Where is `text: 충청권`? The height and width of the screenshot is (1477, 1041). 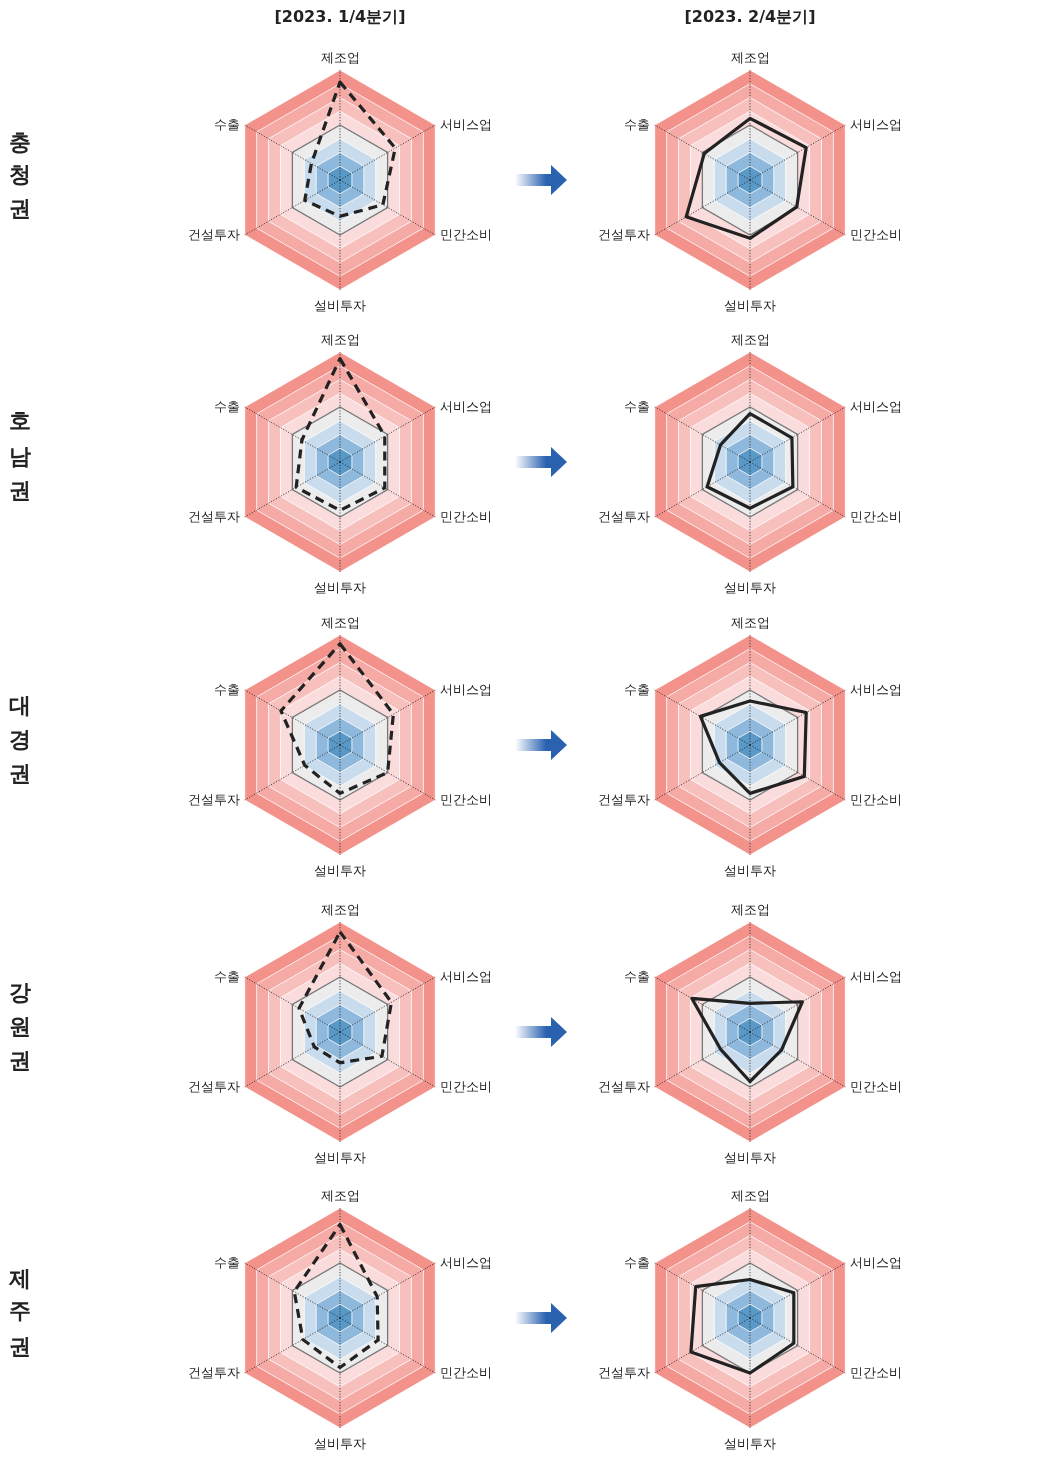 text: 충청권 is located at coordinates (20, 167).